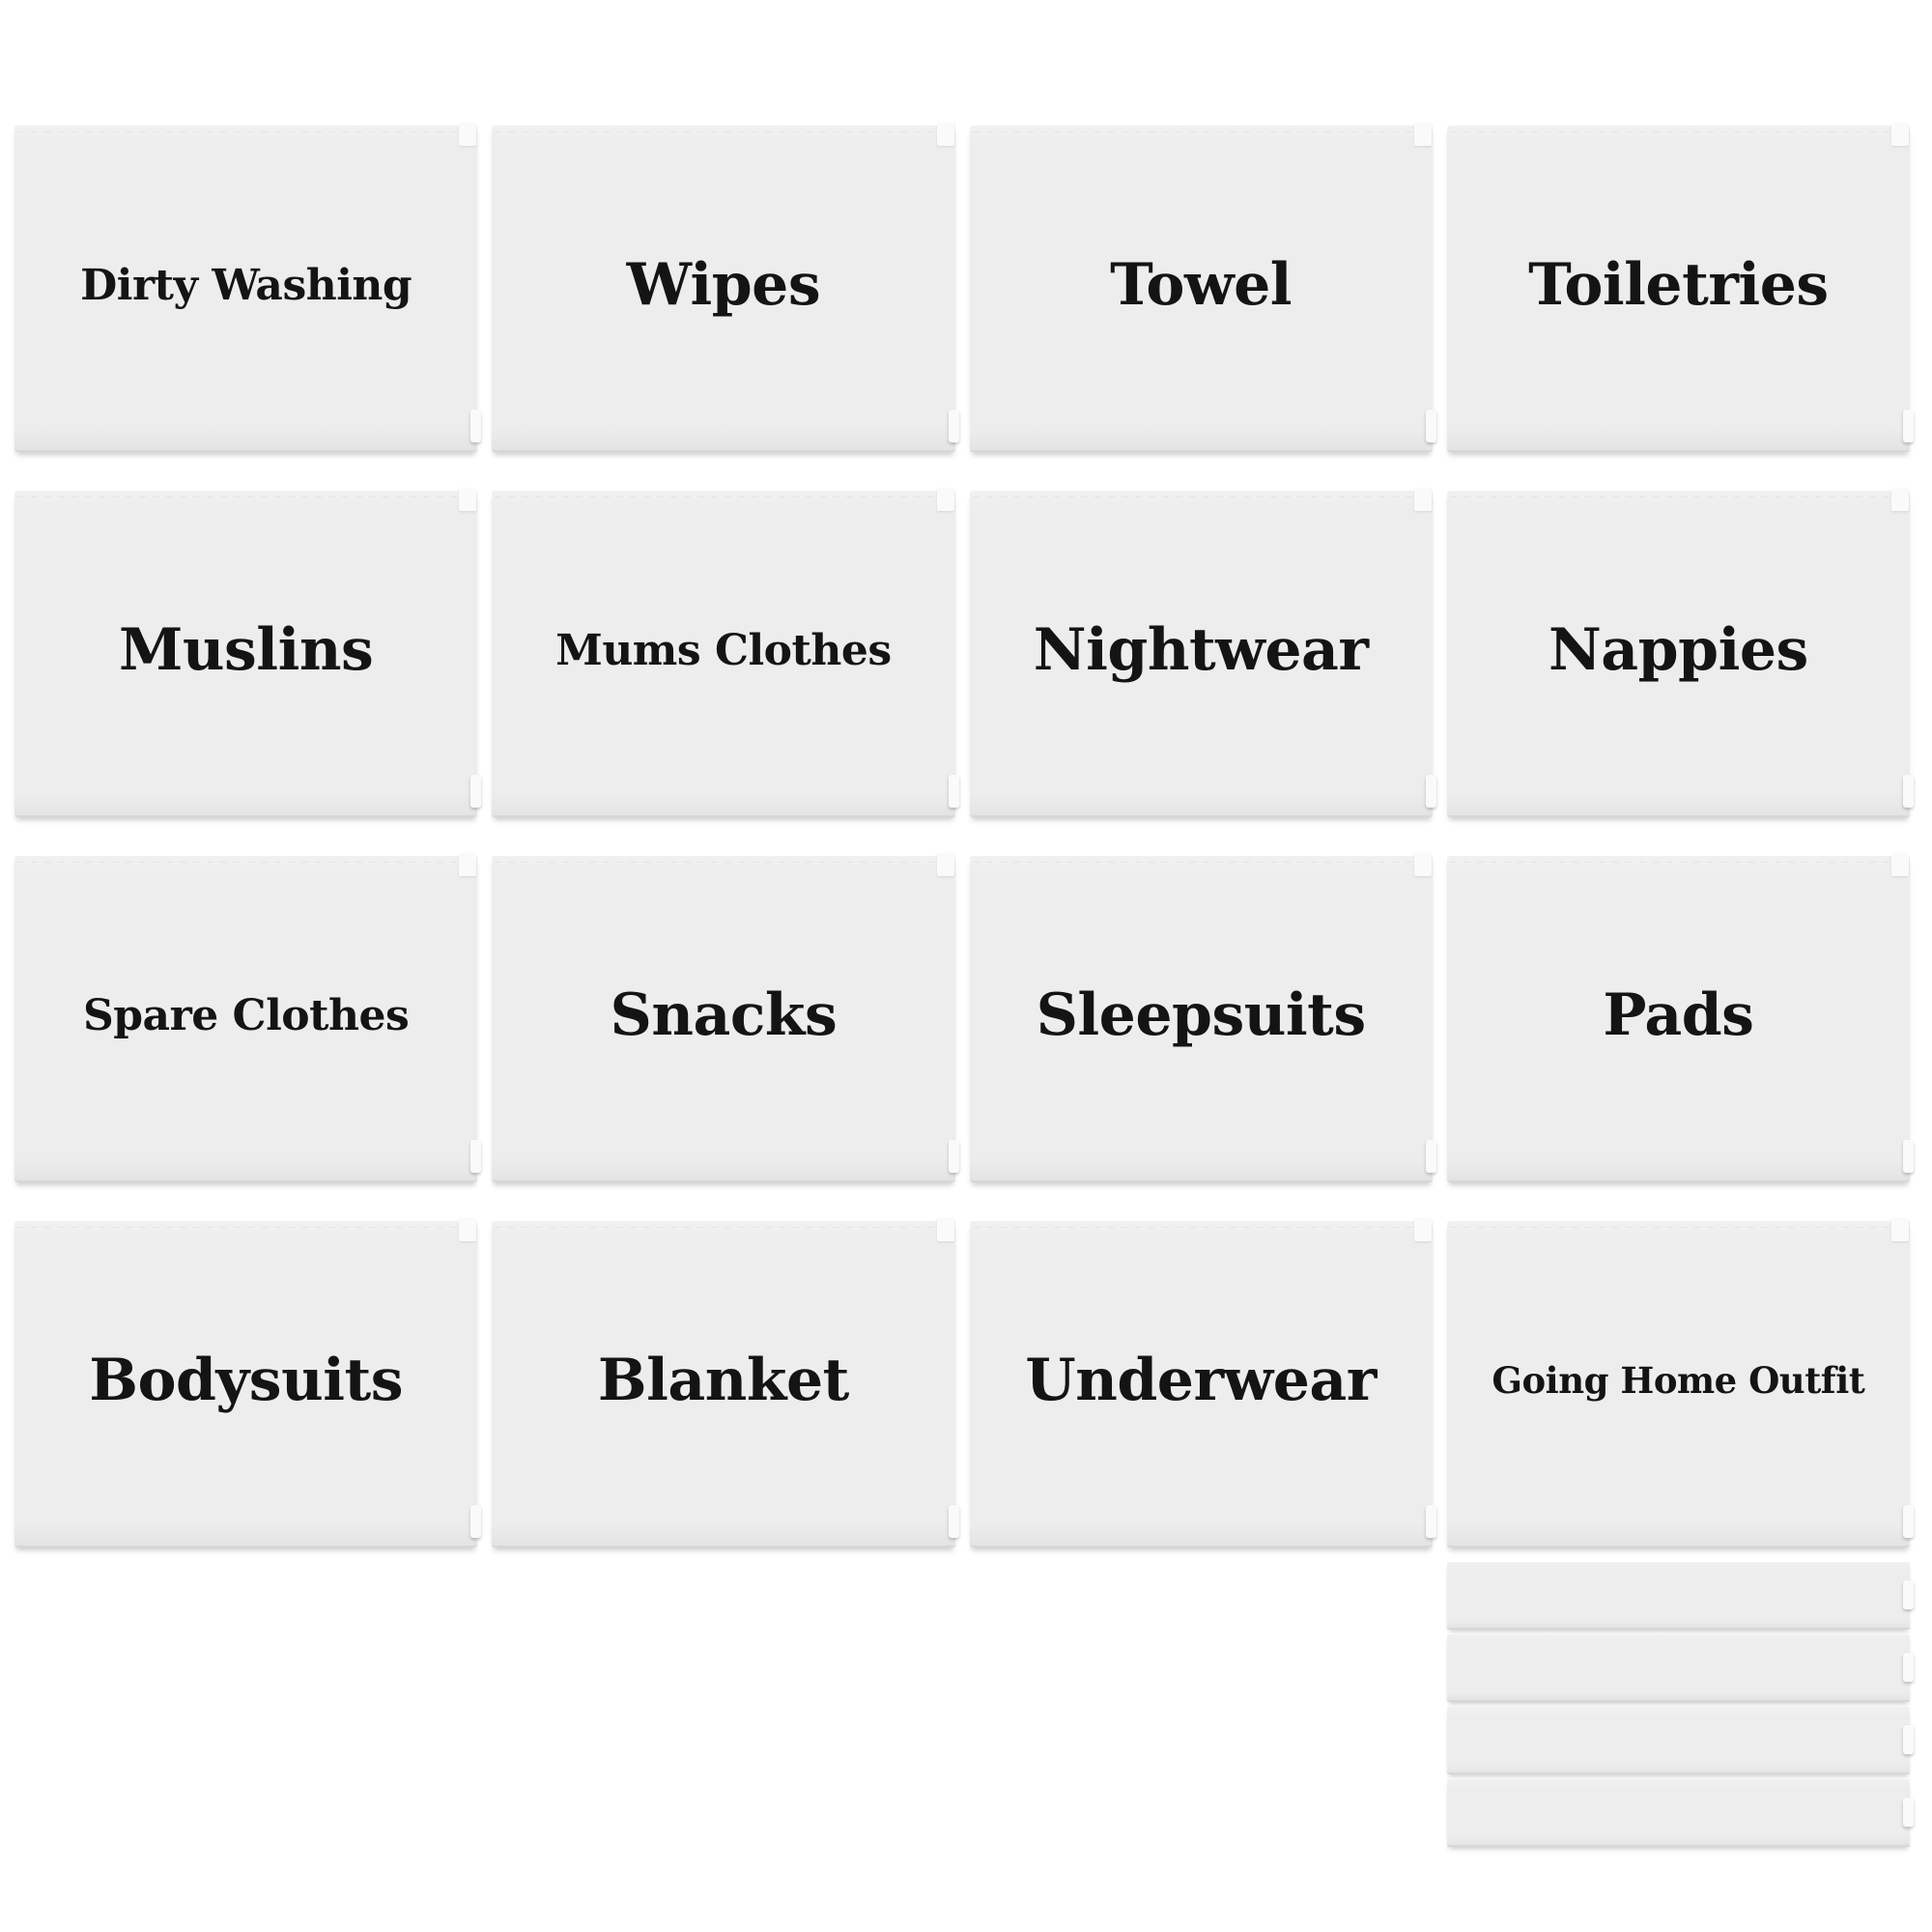 The height and width of the screenshot is (1932, 1932). What do you see at coordinates (1201, 285) in the screenshot?
I see `pouch-label-text: Towel` at bounding box center [1201, 285].